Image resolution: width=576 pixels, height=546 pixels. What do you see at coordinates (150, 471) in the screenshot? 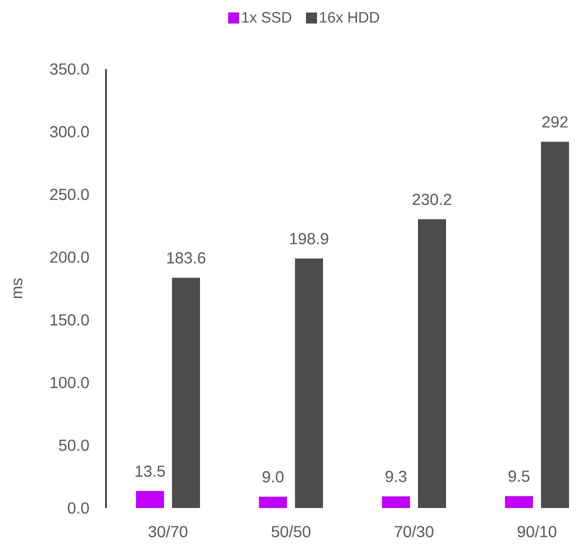
I see `data-label: 13.5` at bounding box center [150, 471].